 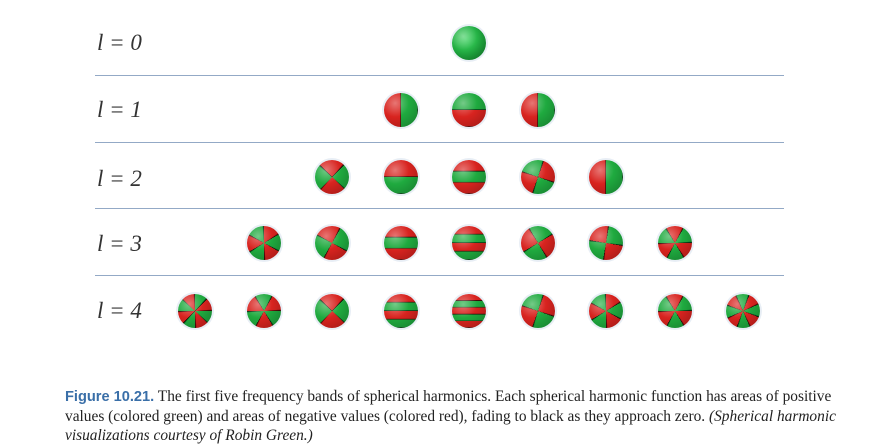 What do you see at coordinates (110, 397) in the screenshot?
I see `caption-label: Figure 10.21.` at bounding box center [110, 397].